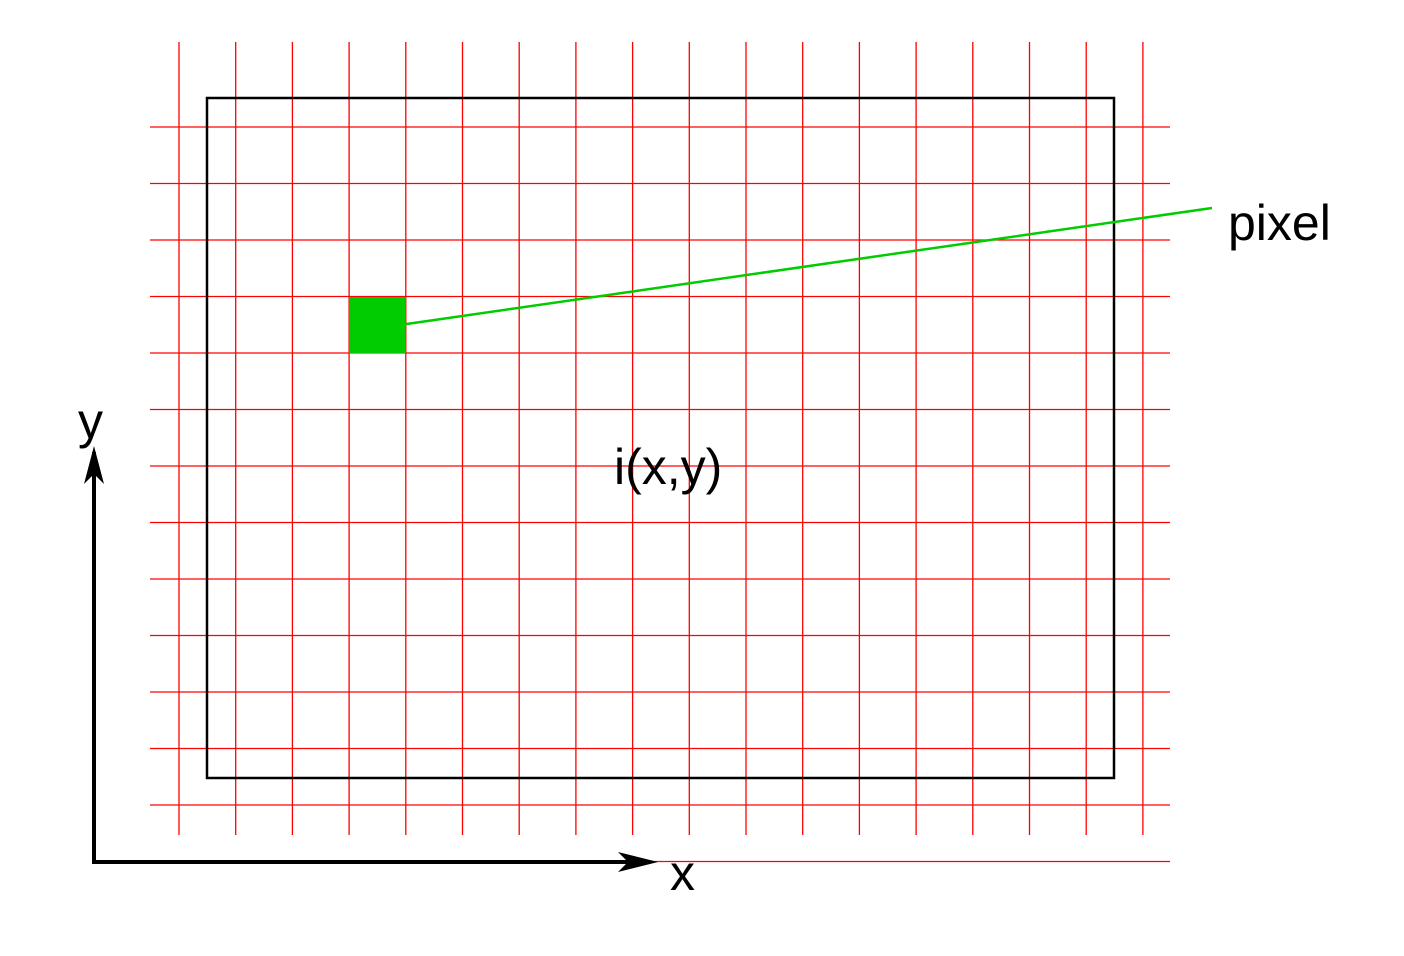 This screenshot has width=1404, height=956. What do you see at coordinates (668, 467) in the screenshot?
I see `function-label: i(x,y)` at bounding box center [668, 467].